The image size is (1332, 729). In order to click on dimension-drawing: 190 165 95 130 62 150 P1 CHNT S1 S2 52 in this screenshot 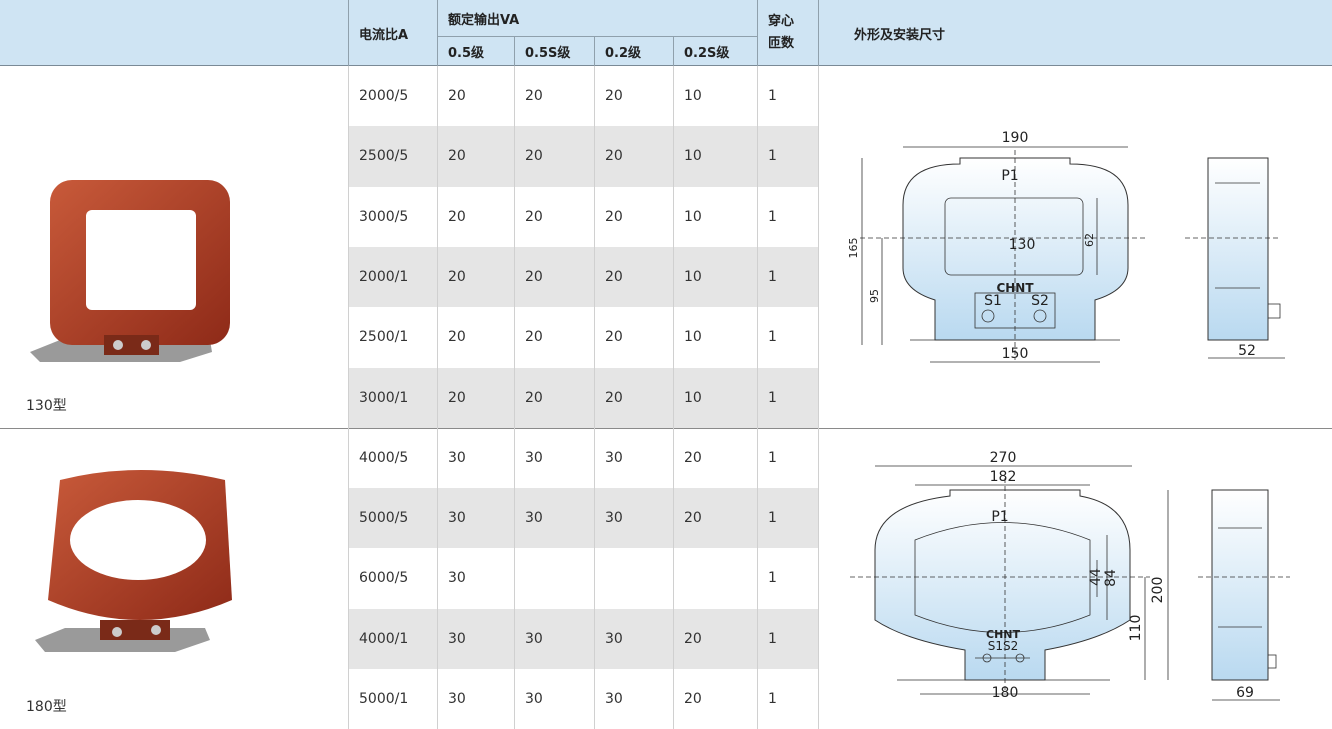, I will do `click(1066, 246)`.